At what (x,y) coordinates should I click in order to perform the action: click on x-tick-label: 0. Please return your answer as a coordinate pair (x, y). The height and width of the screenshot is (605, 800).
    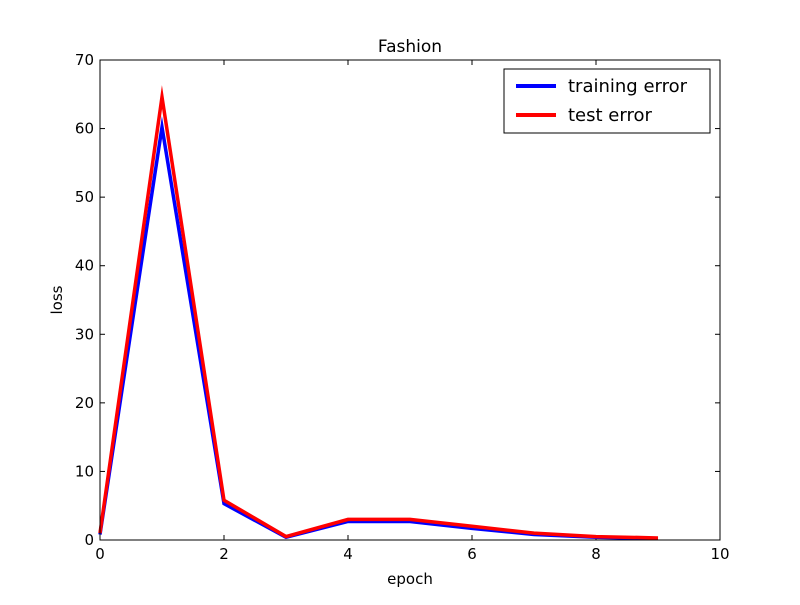
    Looking at the image, I should click on (100, 554).